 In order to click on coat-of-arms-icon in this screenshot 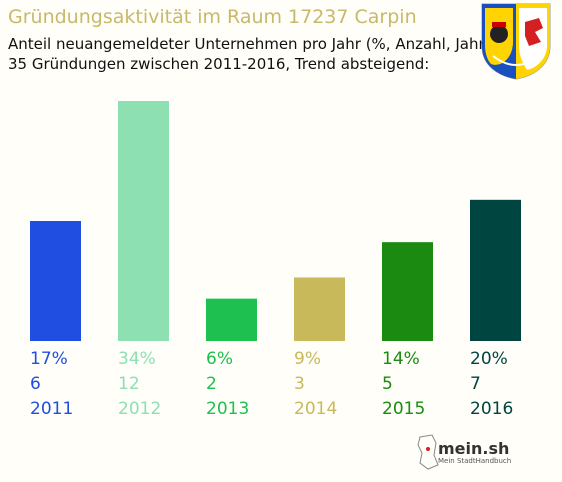, I will do `click(516, 41)`.